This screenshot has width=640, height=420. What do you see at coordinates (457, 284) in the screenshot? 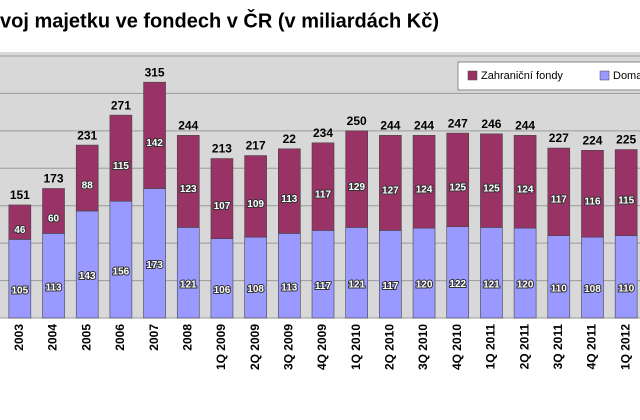
I see `segment-label: 122` at bounding box center [457, 284].